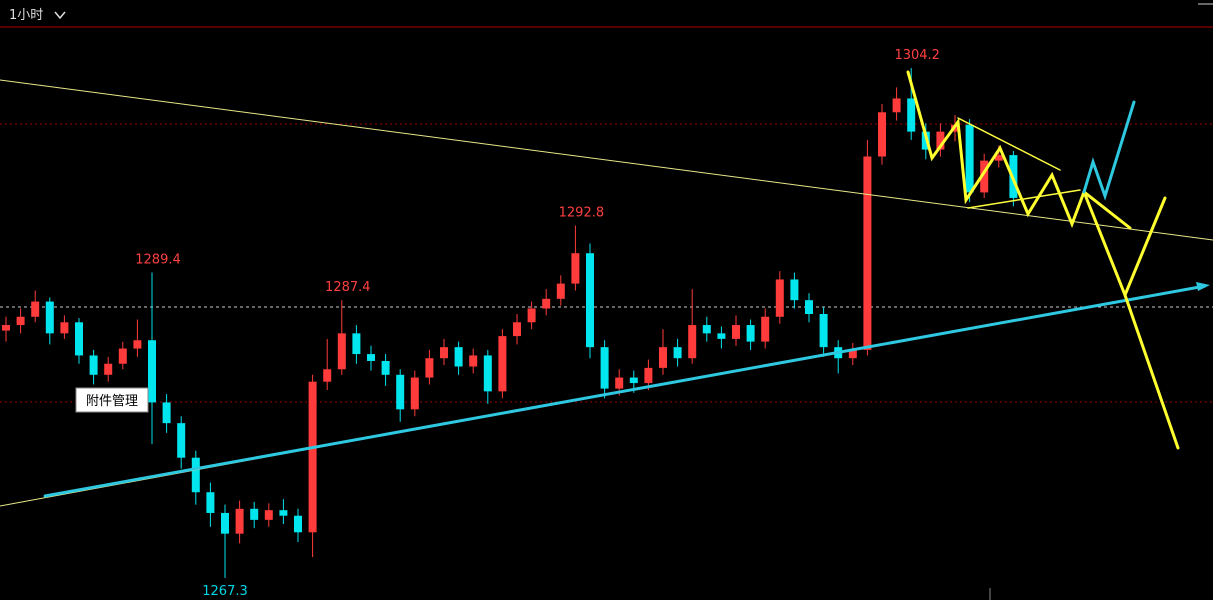 The width and height of the screenshot is (1213, 600). Describe the element at coordinates (60, 15) in the screenshot. I see `dropdown-icon` at that location.